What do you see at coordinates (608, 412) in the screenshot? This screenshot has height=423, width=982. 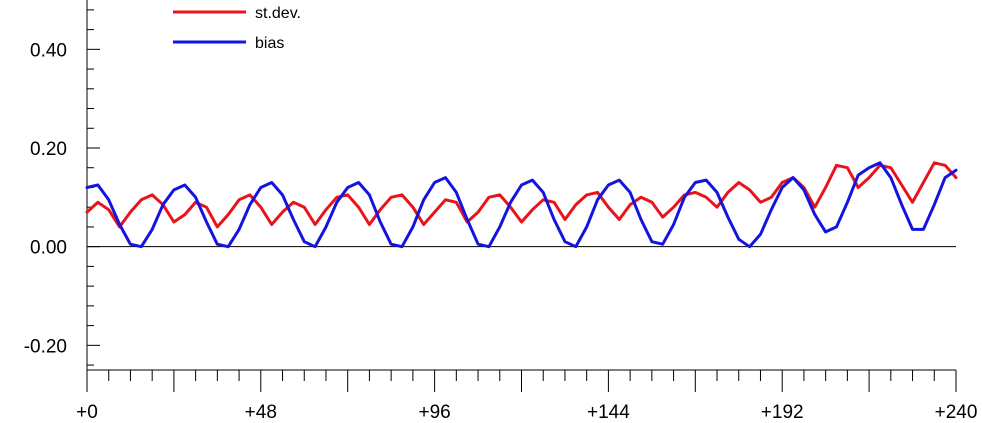 I see `x-tick-label: +144` at bounding box center [608, 412].